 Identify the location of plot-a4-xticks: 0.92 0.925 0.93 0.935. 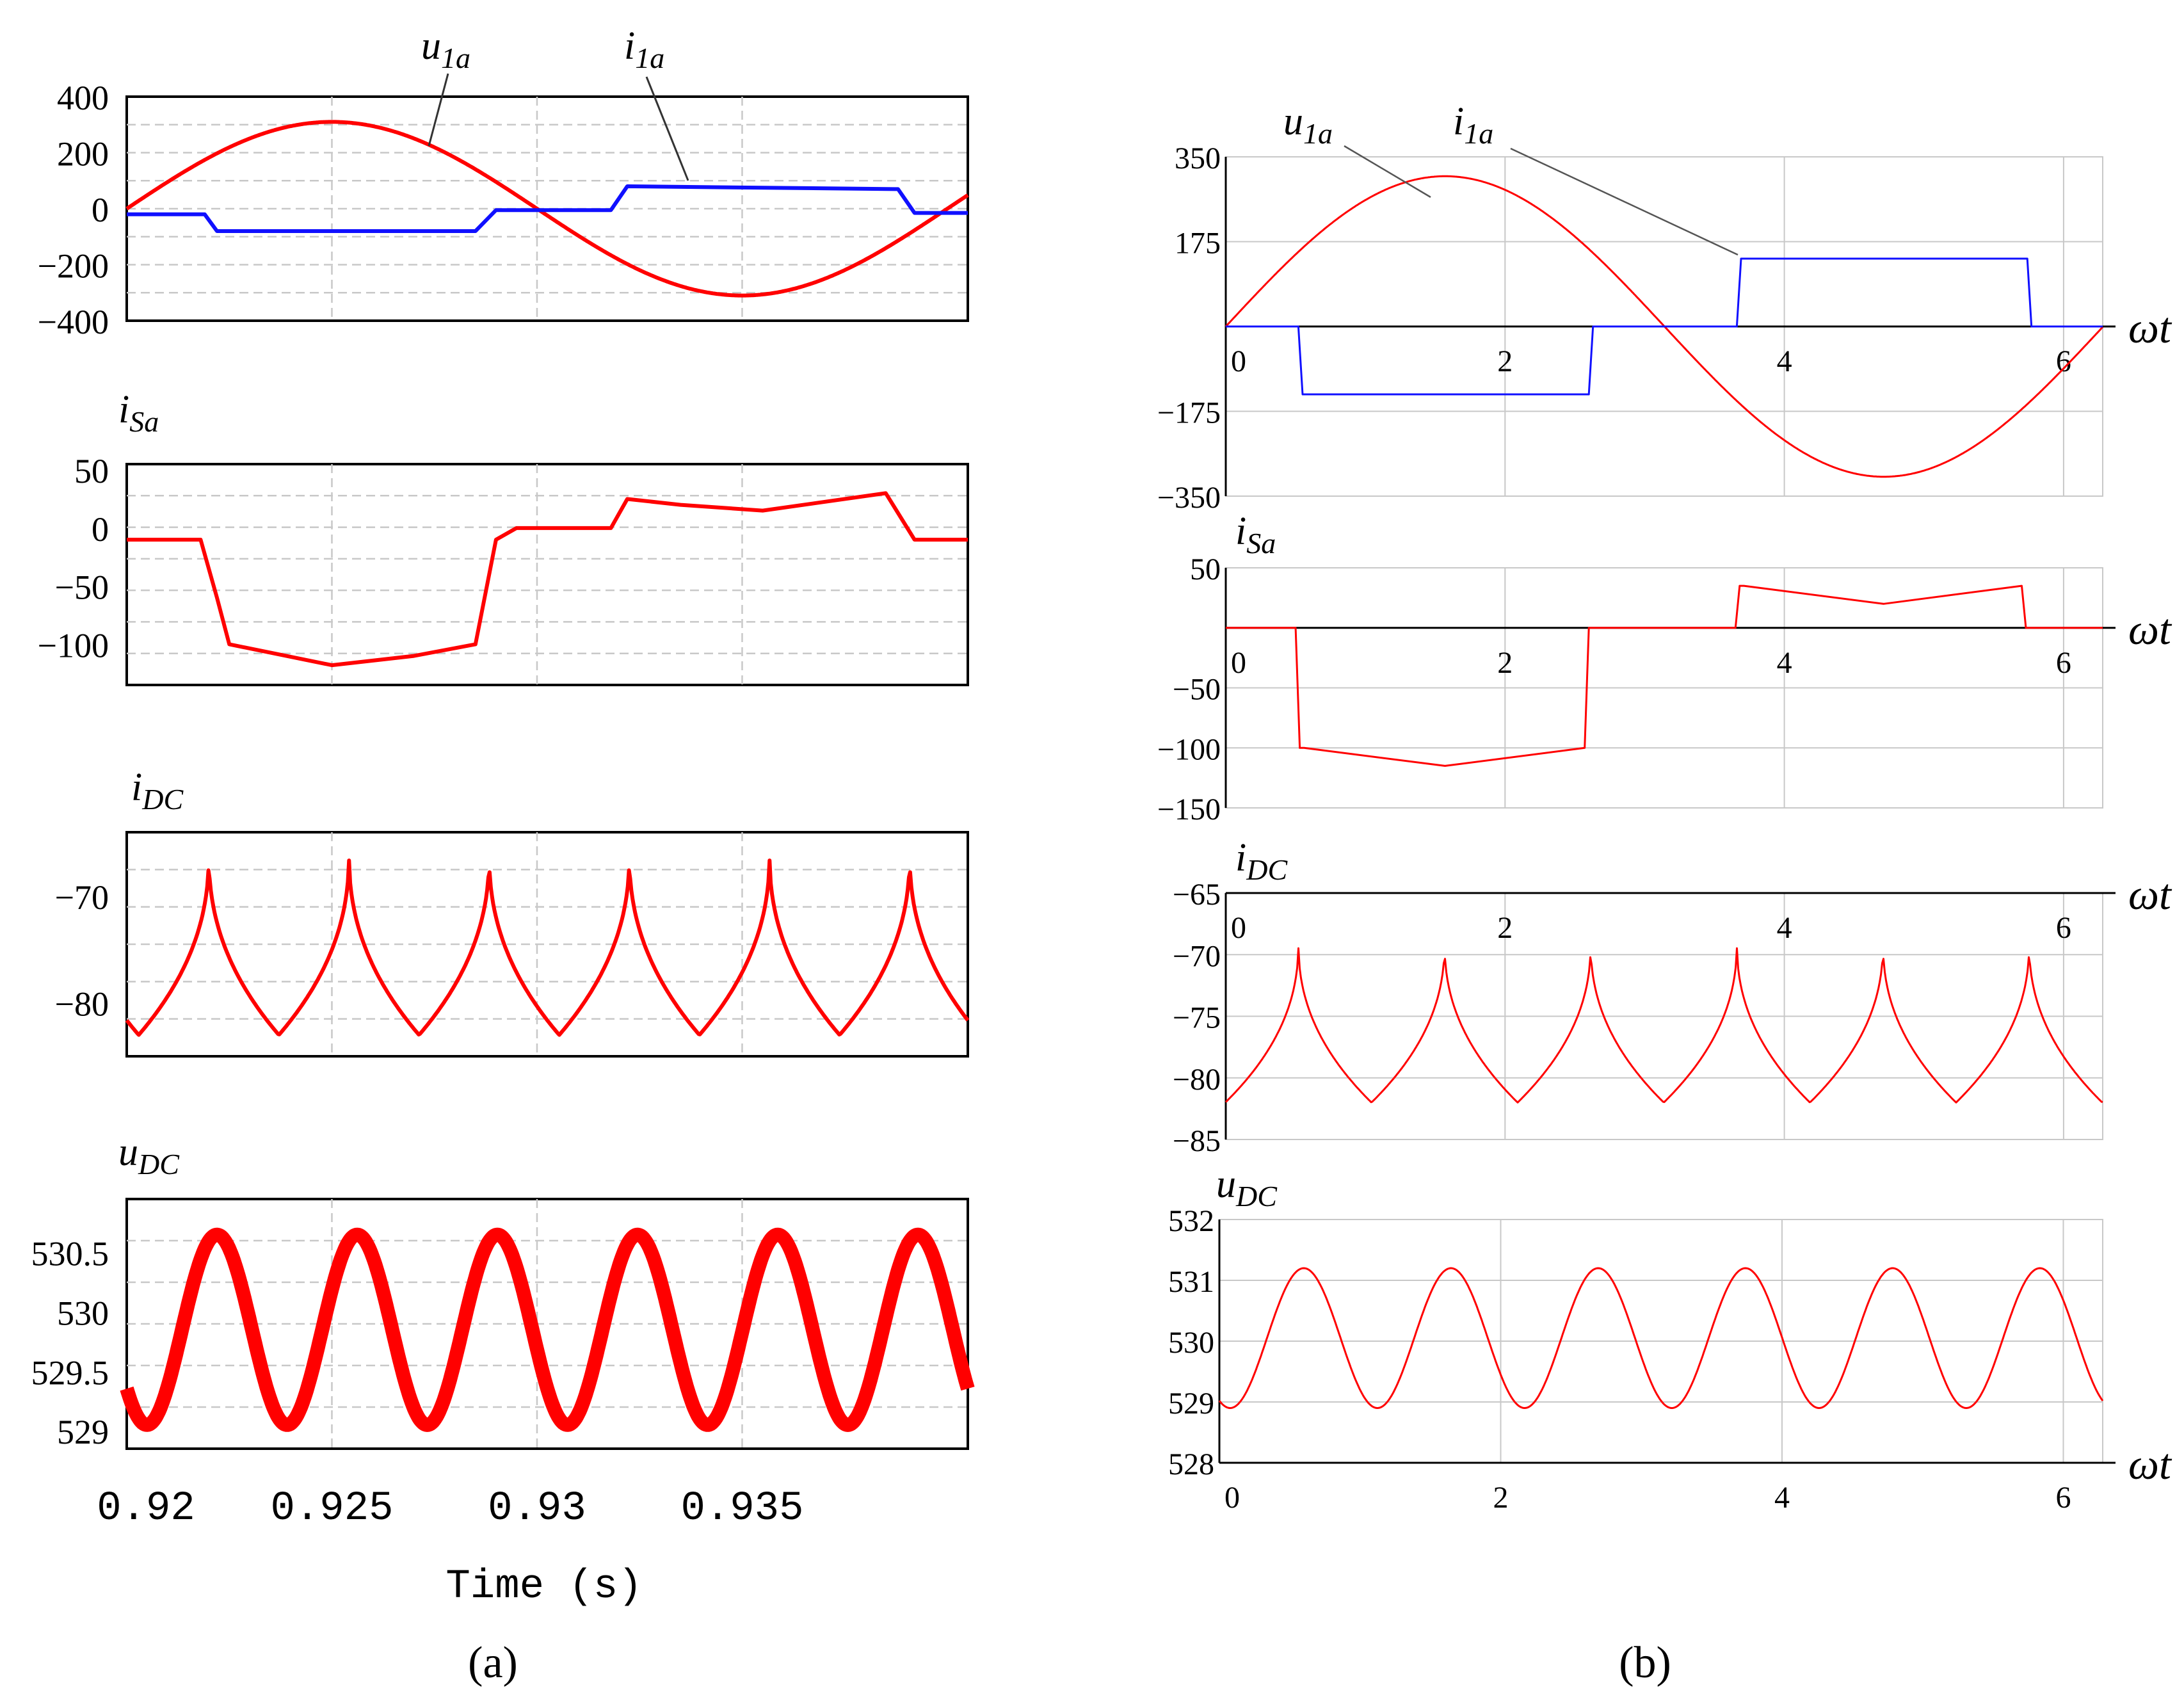
(450, 1509).